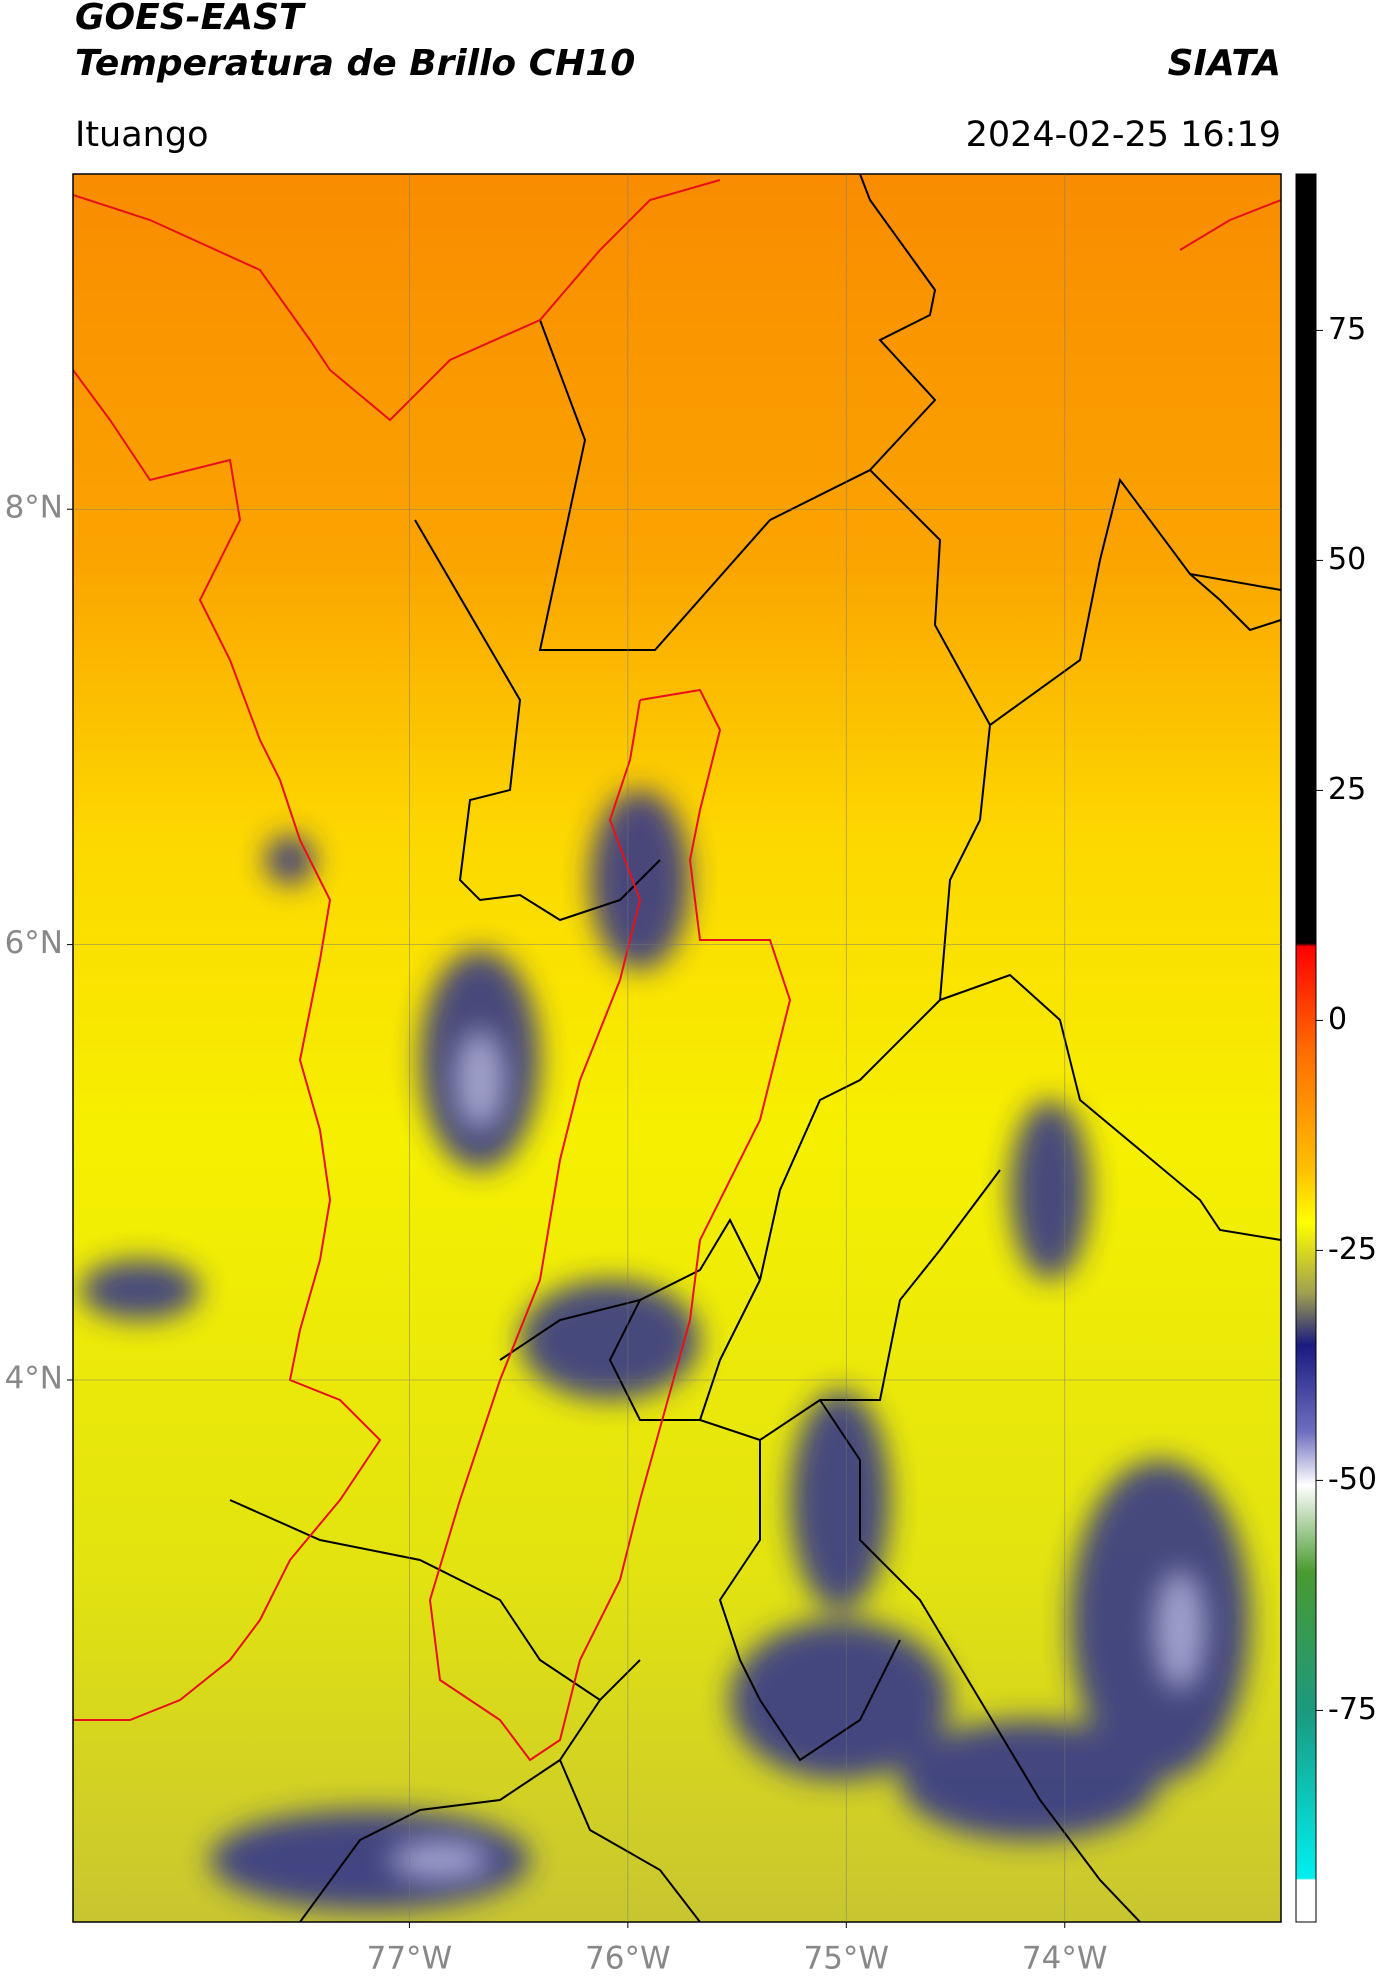 This screenshot has height=1981, width=1384. Describe the element at coordinates (190, 19) in the screenshot. I see `title: GOES-EAST` at that location.